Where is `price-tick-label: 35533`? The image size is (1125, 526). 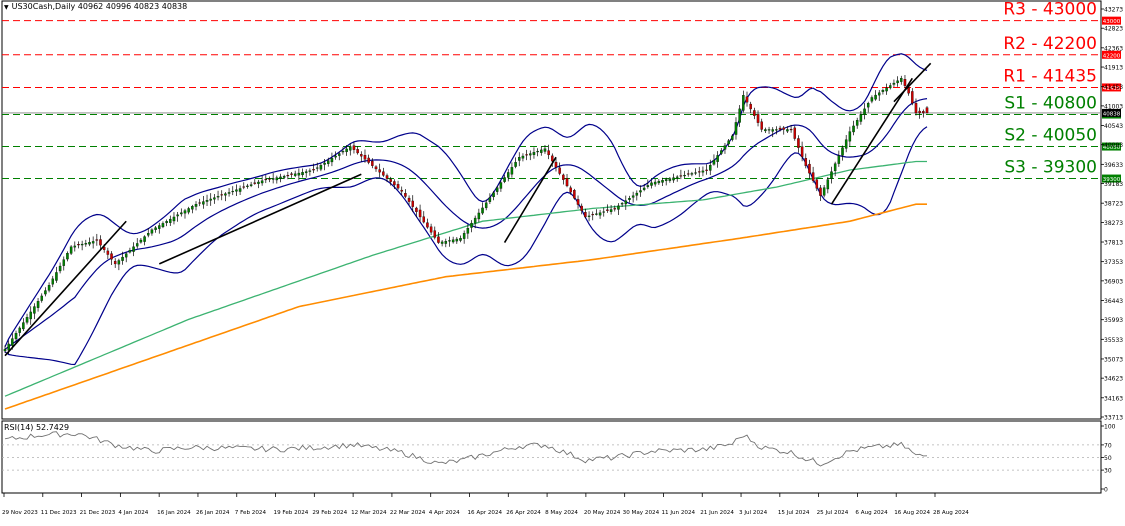
price-tick-label: 35533 is located at coordinates (1113, 340).